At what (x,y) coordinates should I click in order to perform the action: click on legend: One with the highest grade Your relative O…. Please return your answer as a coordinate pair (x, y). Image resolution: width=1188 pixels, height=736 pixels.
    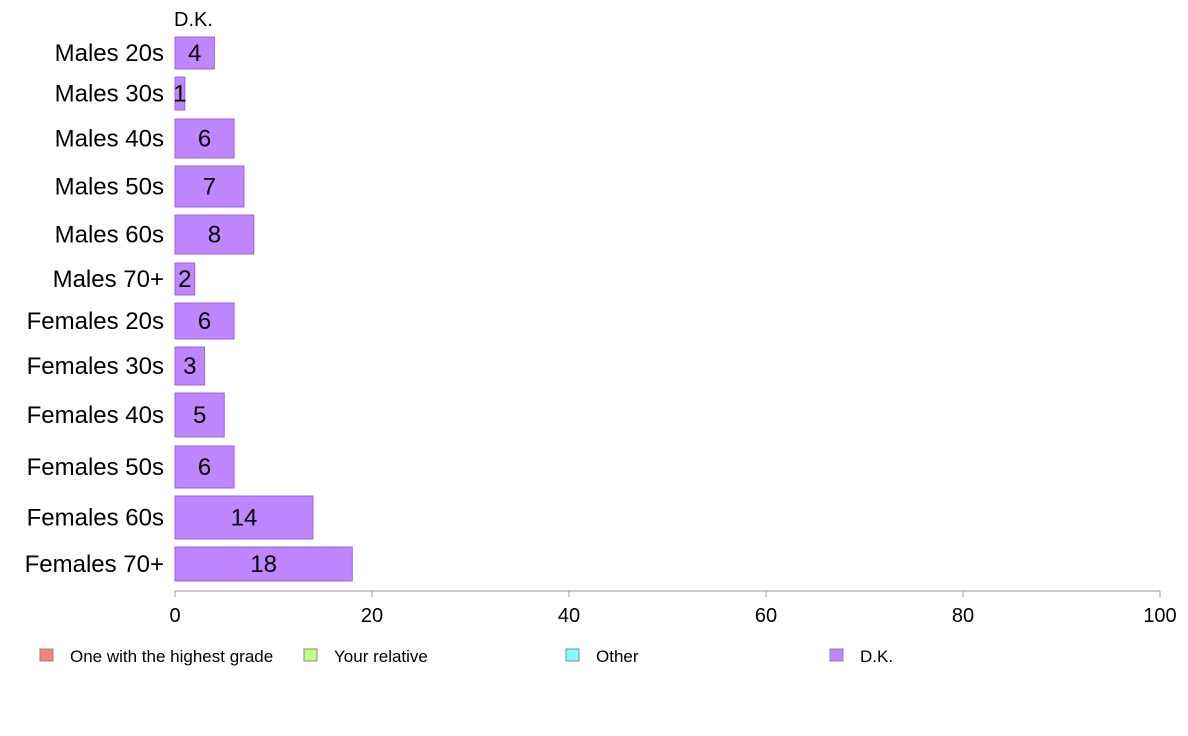
    Looking at the image, I should click on (466, 656).